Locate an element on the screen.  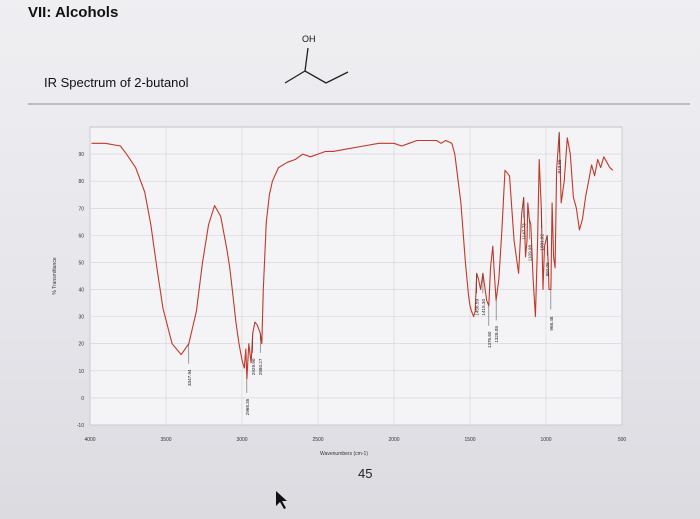
peak-label: 1415.30 is located at coordinates (483, 307).